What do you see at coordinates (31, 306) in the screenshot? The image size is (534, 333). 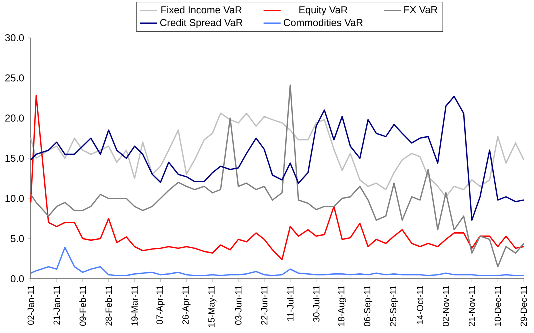 I see `x-tick-label: 02-Jan-11` at bounding box center [31, 306].